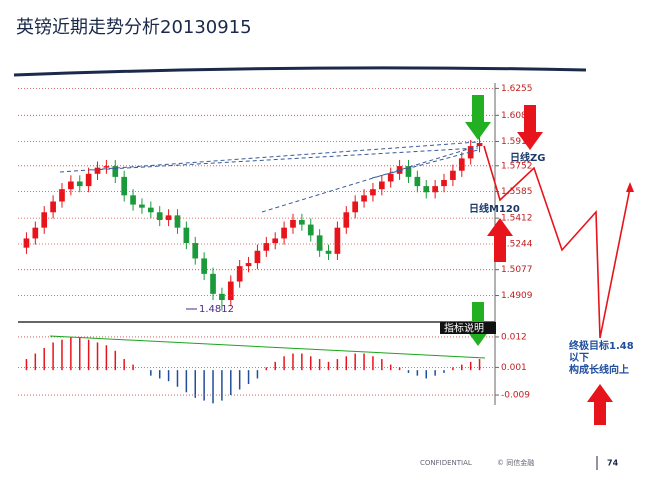 Image resolution: width=654 pixels, height=492 pixels. I want to click on y-tick-label: -0.009, so click(515, 396).